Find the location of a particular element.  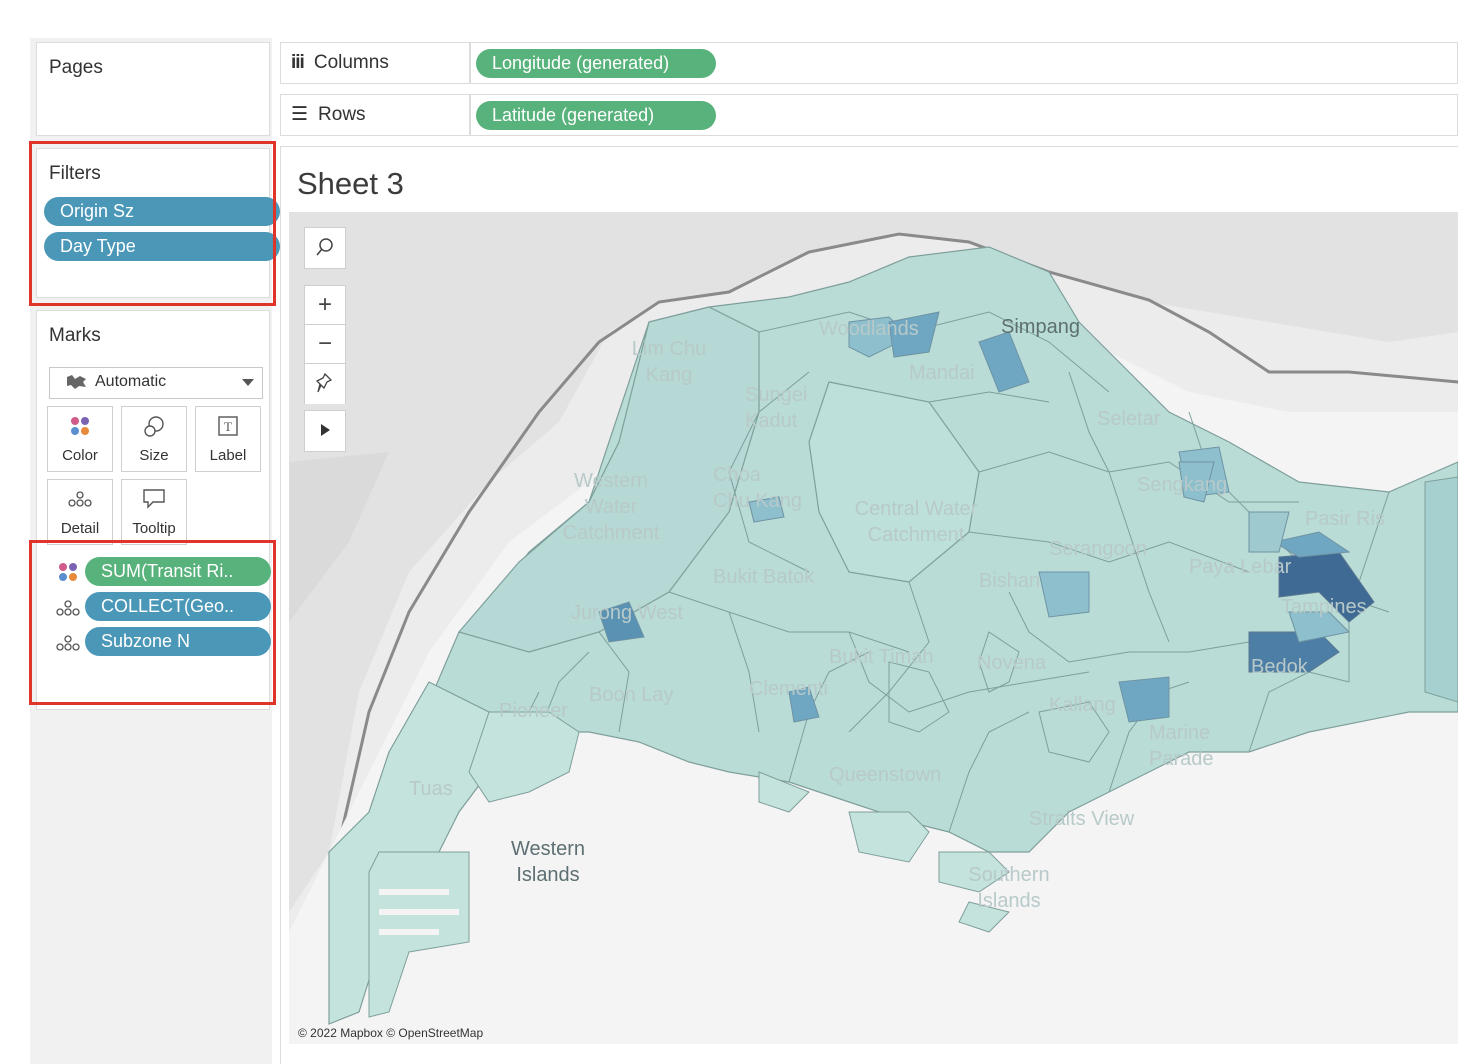

rows-shelf: Latitude (generated) is located at coordinates (964, 115).